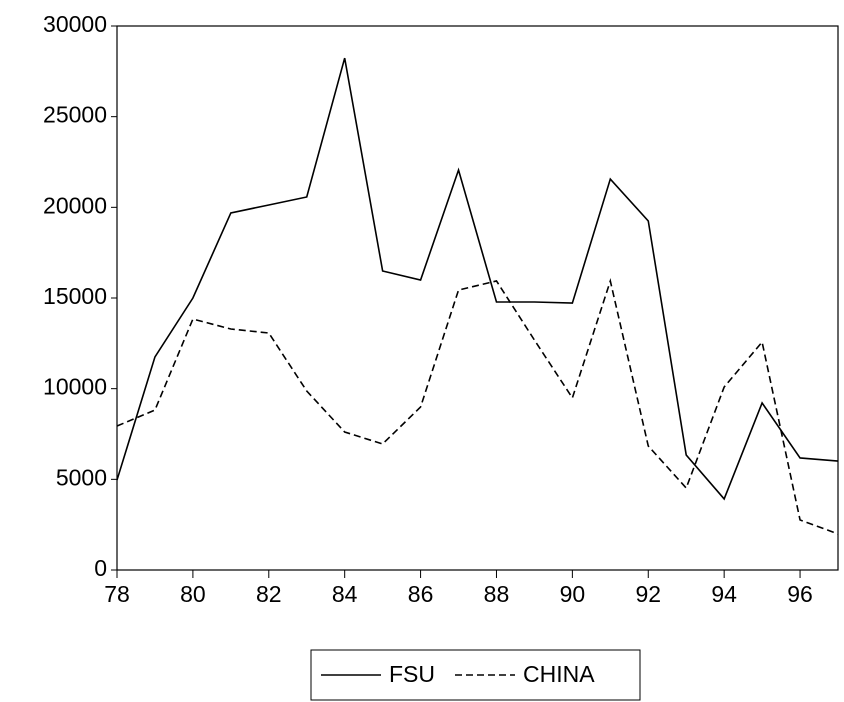  Describe the element at coordinates (75, 24) in the screenshot. I see `y-tick-label: 30000` at that location.